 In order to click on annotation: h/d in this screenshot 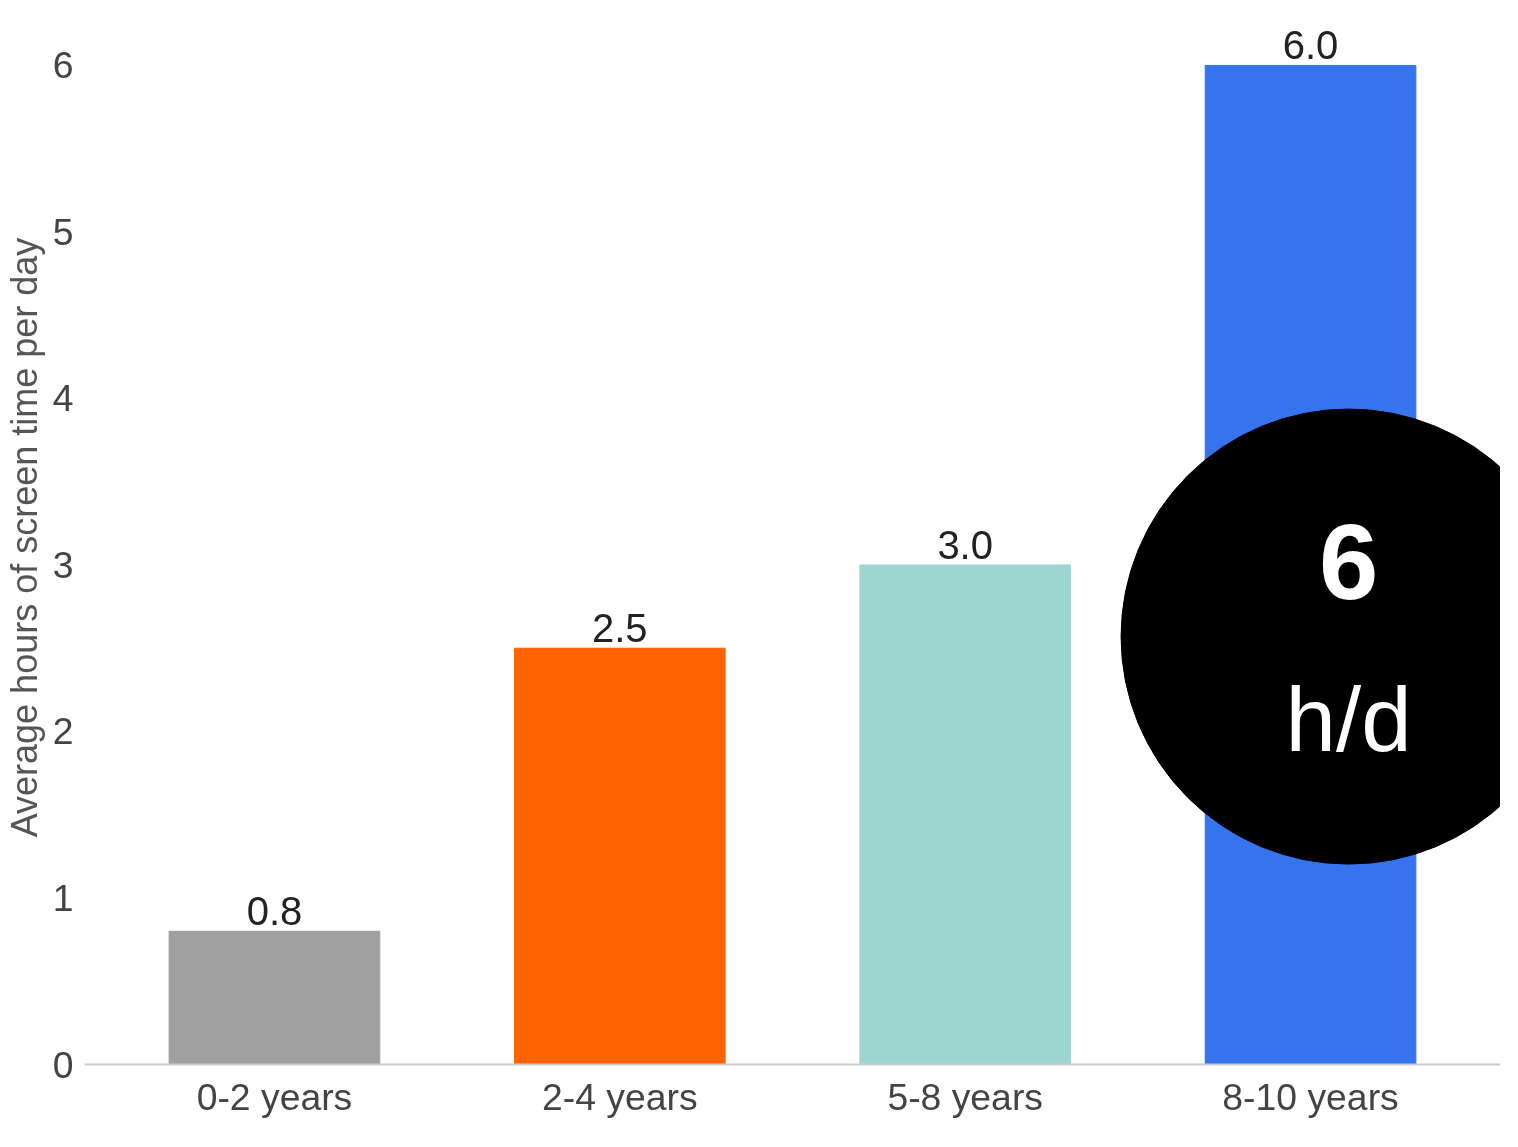, I will do `click(1348, 720)`.